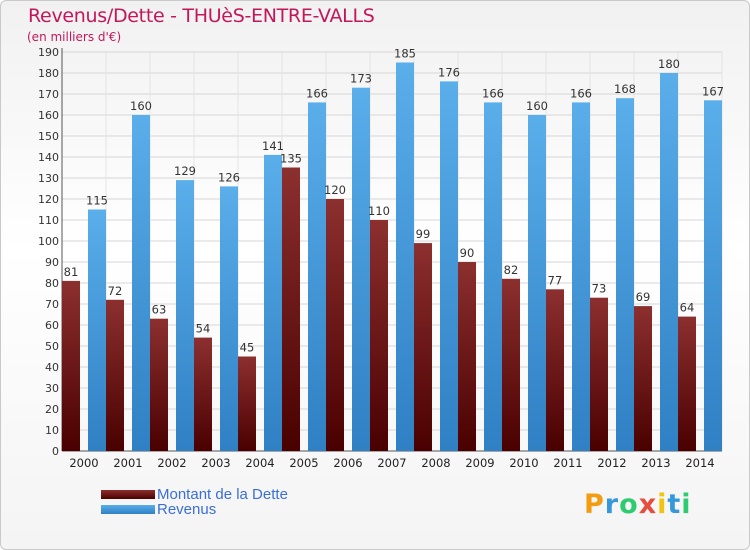 The image size is (750, 550). What do you see at coordinates (74, 37) in the screenshot?
I see `chart-subtitle: (en milliers d'€)` at bounding box center [74, 37].